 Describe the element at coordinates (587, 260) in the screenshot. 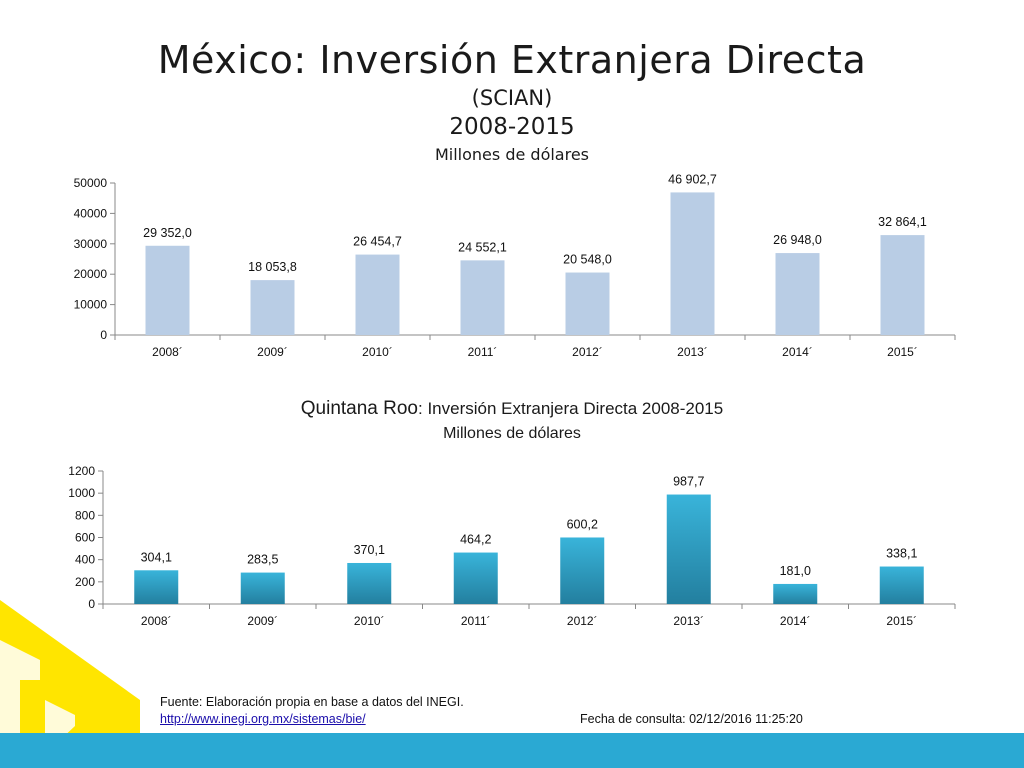

I see `data-label: 20 548,0` at that location.